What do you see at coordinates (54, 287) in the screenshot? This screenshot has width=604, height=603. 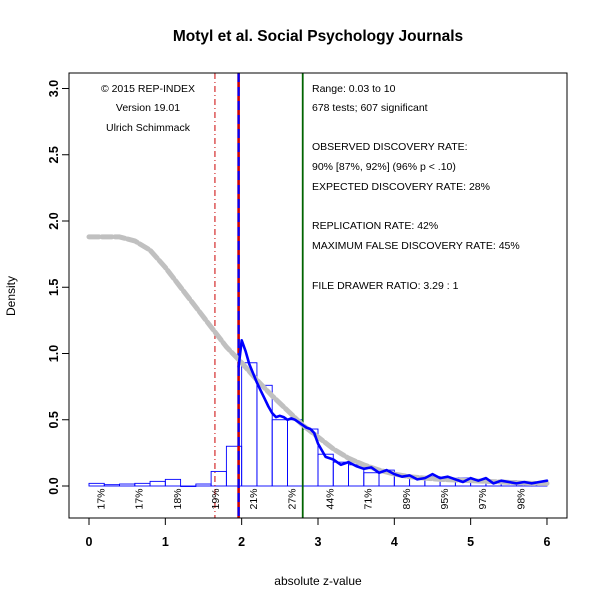 I see `y-tick-label: 1.5` at bounding box center [54, 287].